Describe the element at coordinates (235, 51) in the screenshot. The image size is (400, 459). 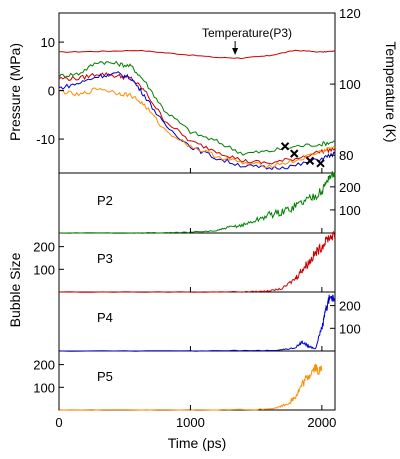
I see `annotation-arrow-head` at that location.